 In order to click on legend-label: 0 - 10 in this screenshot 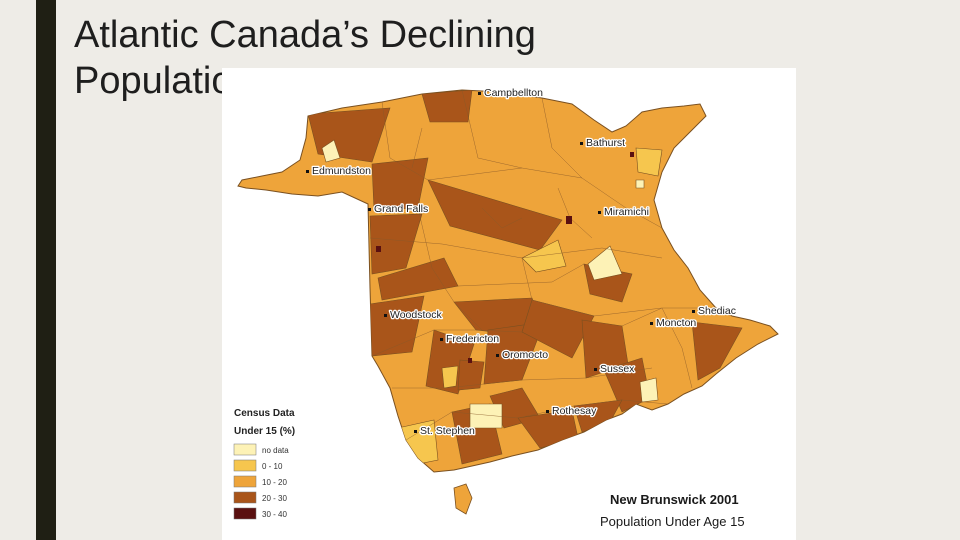, I will do `click(272, 466)`.